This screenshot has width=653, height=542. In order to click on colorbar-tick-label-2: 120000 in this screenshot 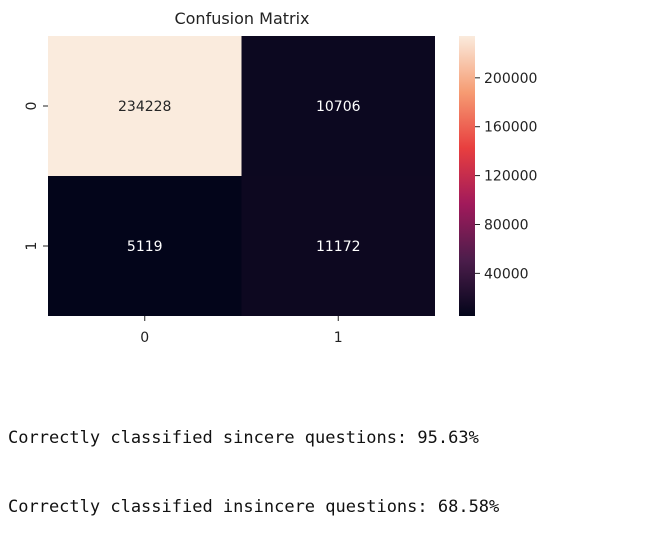, I will do `click(510, 177)`.